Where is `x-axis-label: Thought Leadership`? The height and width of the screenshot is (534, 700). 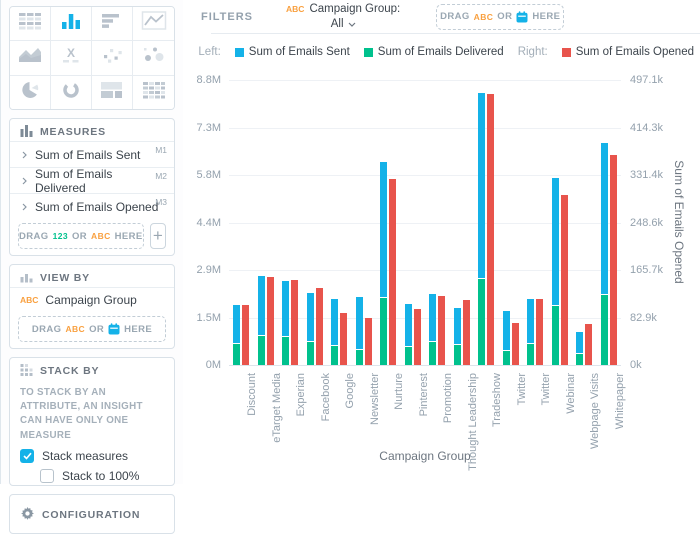
x-axis-label: Thought Leadership is located at coordinates (472, 422).